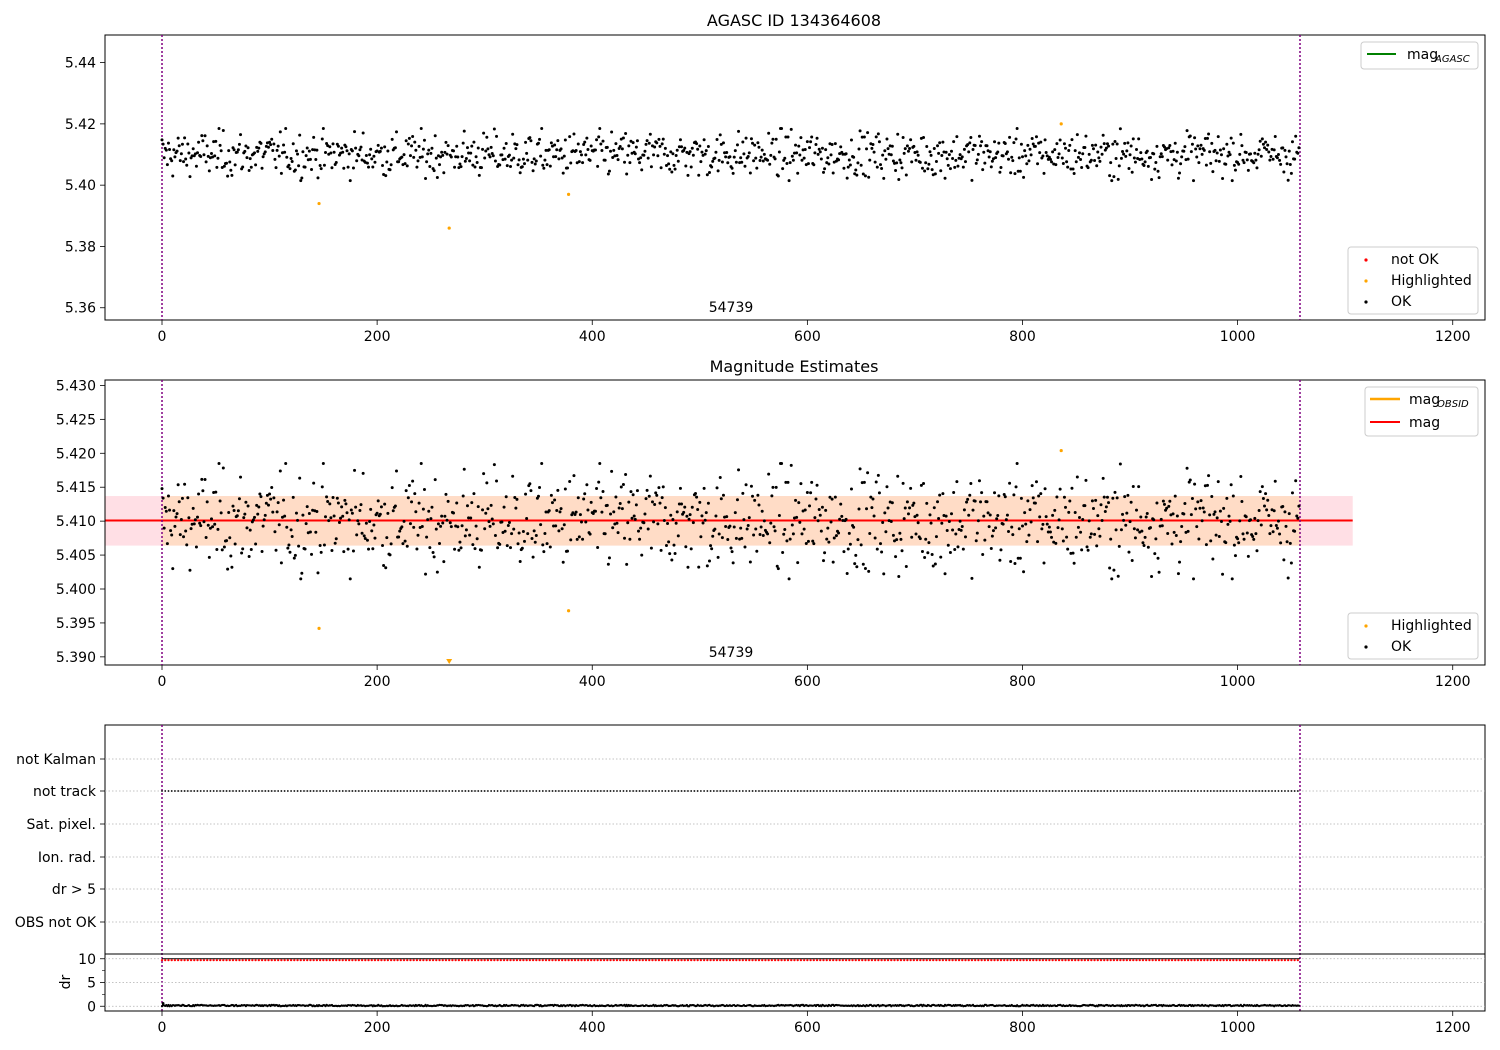 This screenshot has height=1050, width=1500. What do you see at coordinates (76, 556) in the screenshot?
I see `y-tick-label: 5.405` at bounding box center [76, 556].